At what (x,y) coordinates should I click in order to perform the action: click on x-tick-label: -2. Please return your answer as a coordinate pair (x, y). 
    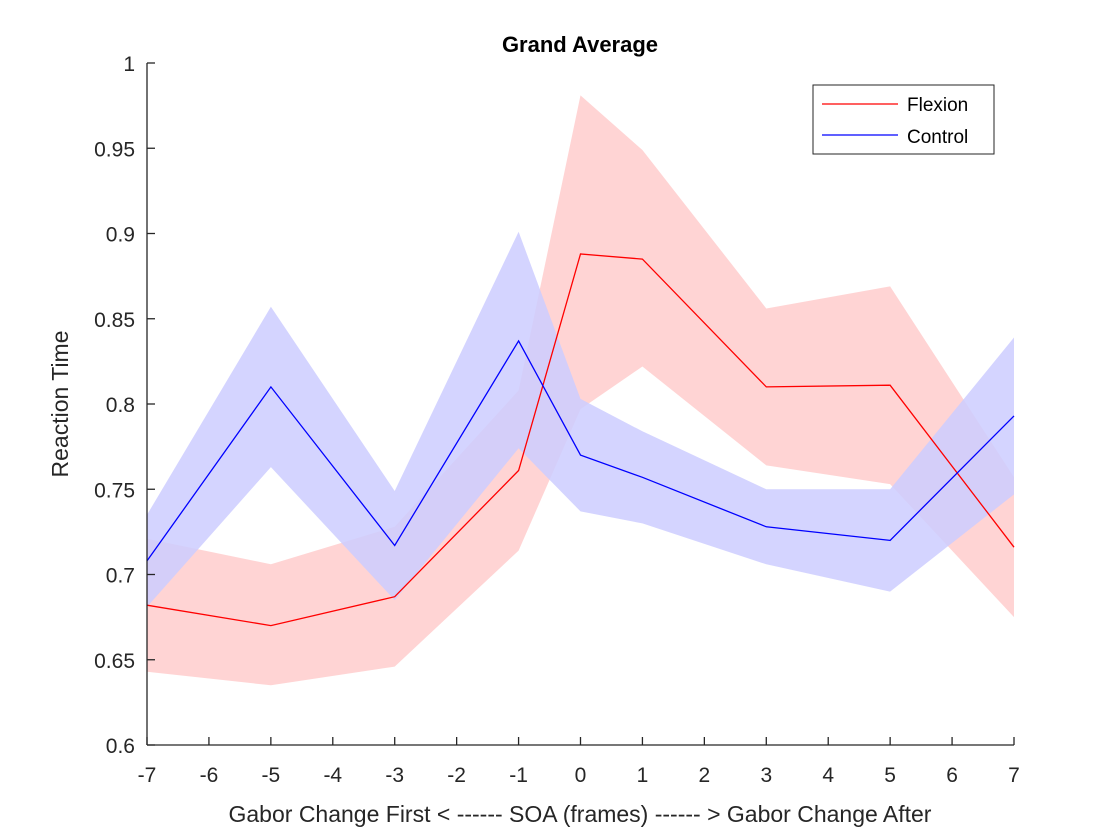
    Looking at the image, I should click on (456, 775).